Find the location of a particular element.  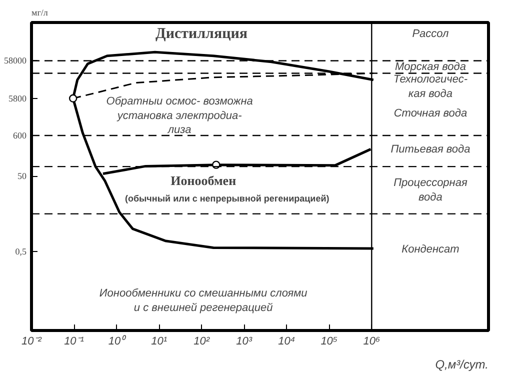

annotation: Сточная вода is located at coordinates (431, 113).